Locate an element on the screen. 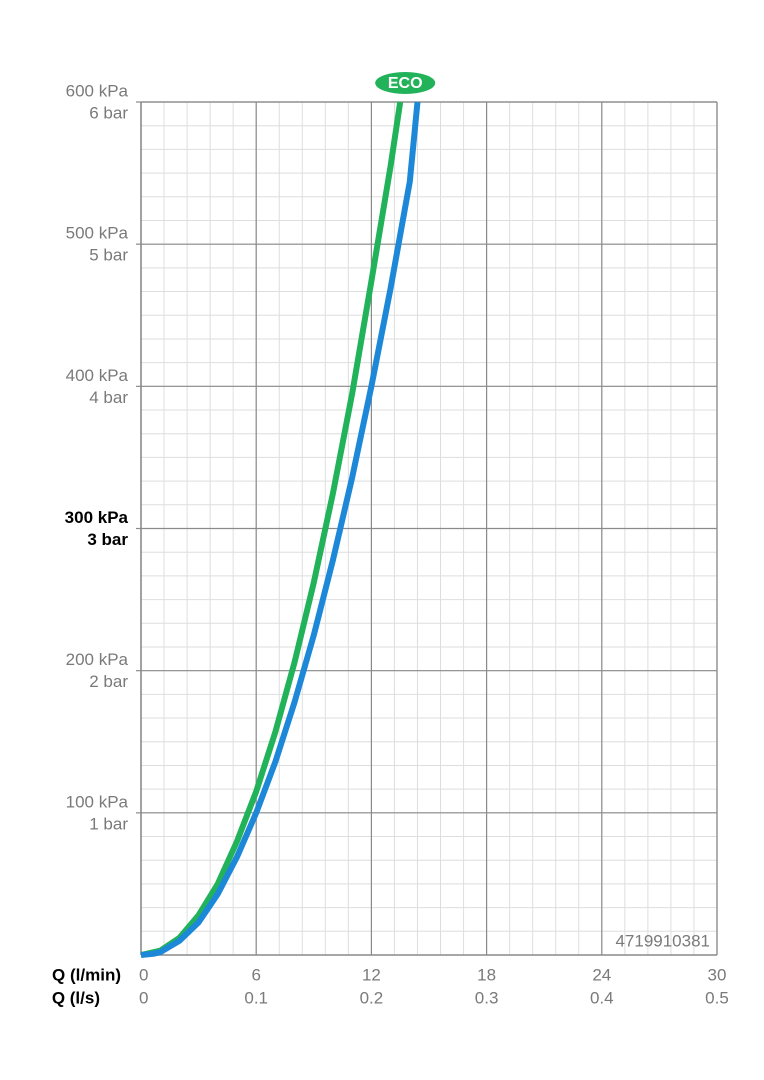 The image size is (764, 1080). y2-tick-label: 5 bar is located at coordinates (108, 255).